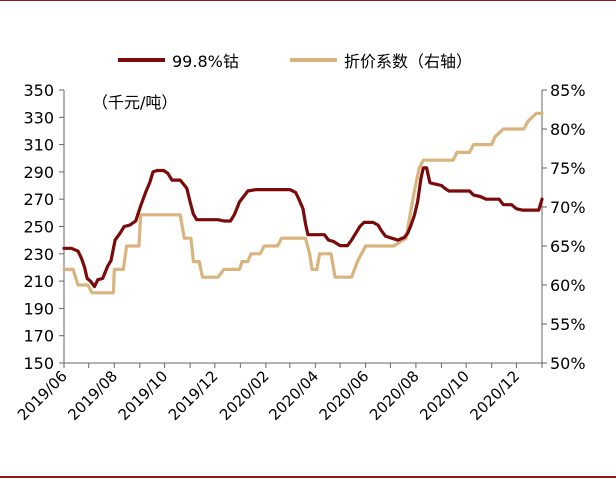 This screenshot has height=482, width=616. I want to click on right-y-tick-label: 50%, so click(568, 363).